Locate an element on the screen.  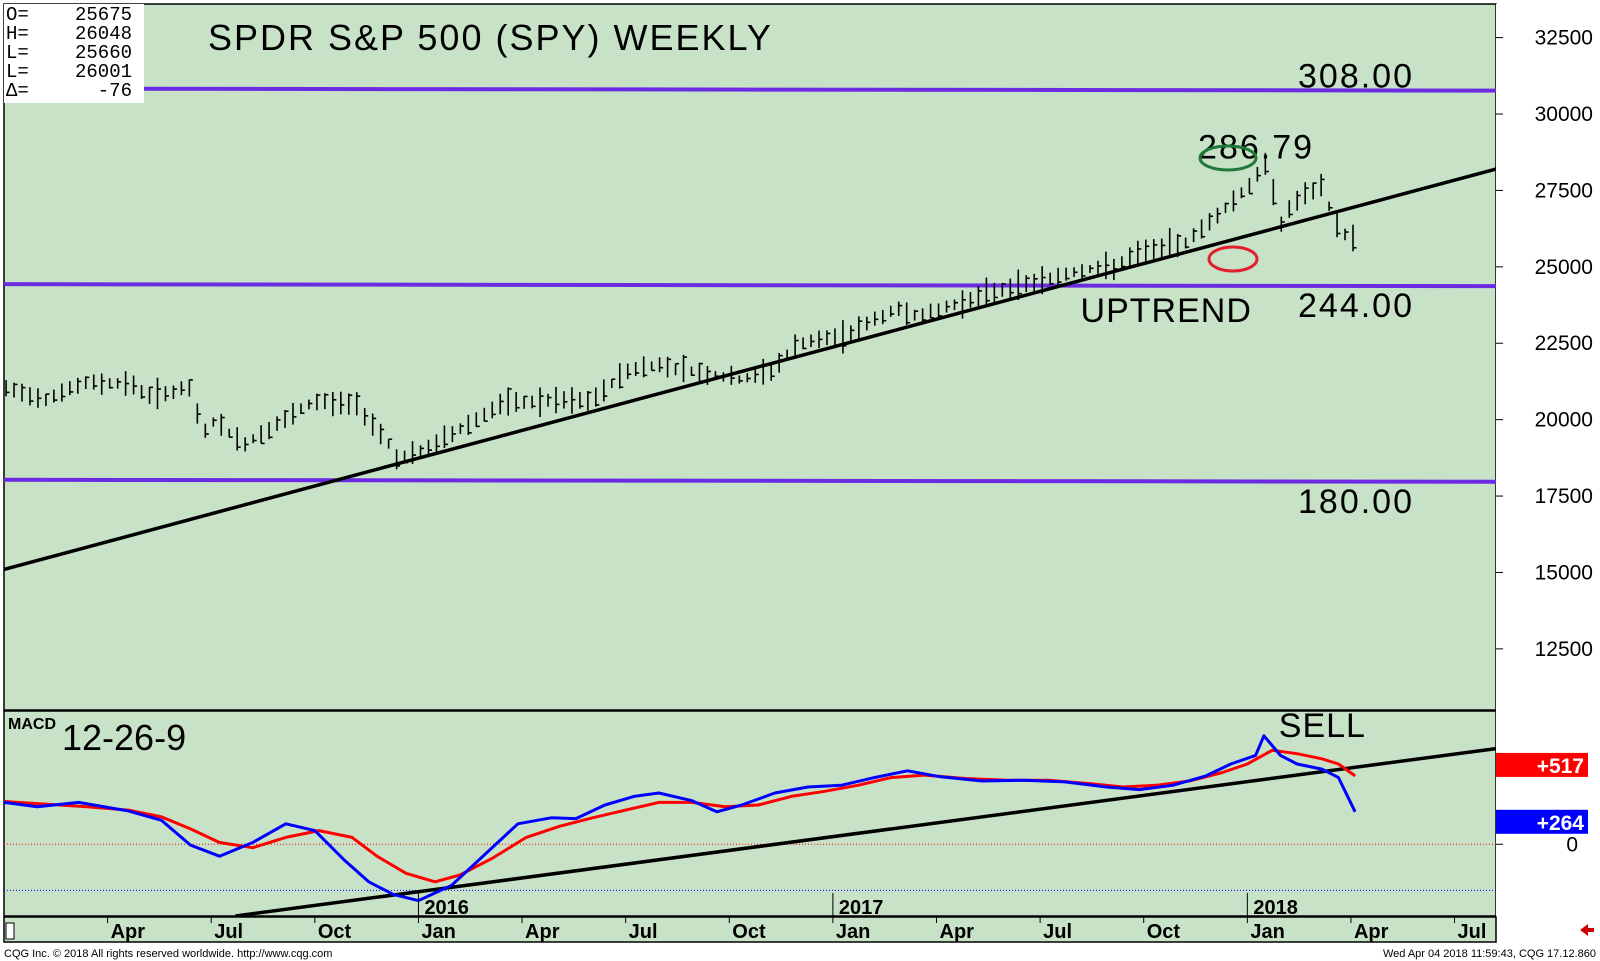
value-badge-label: +517 is located at coordinates (1560, 766).